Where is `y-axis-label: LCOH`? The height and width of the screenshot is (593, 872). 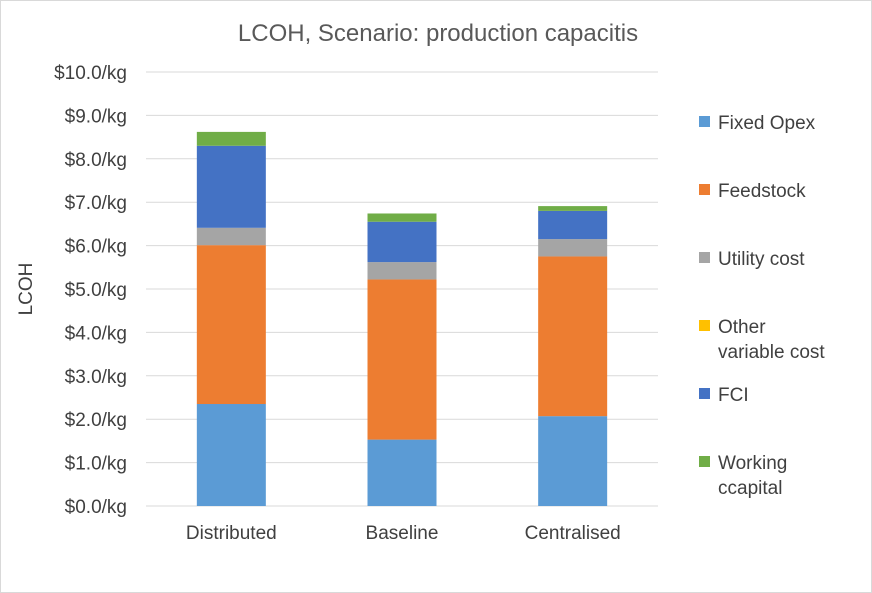
y-axis-label: LCOH is located at coordinates (26, 289).